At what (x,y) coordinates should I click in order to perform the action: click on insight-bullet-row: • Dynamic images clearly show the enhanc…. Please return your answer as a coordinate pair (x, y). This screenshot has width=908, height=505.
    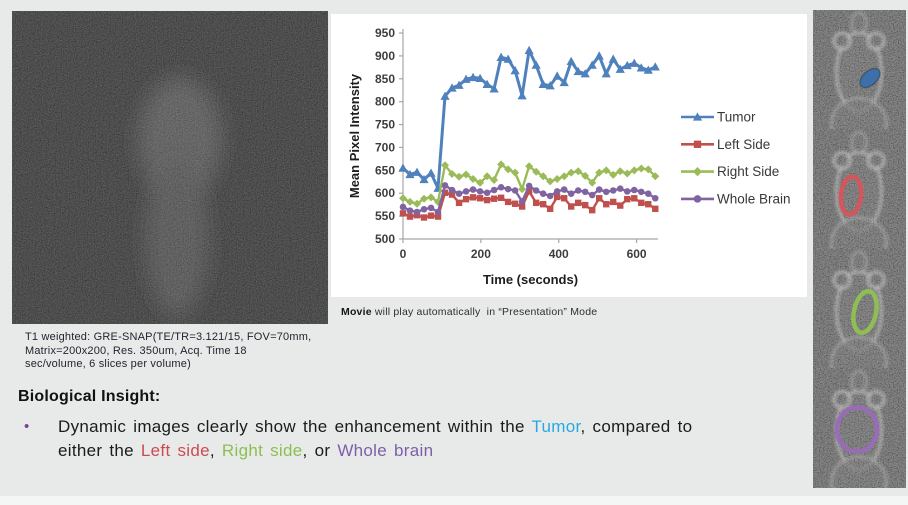
    Looking at the image, I should click on (433, 439).